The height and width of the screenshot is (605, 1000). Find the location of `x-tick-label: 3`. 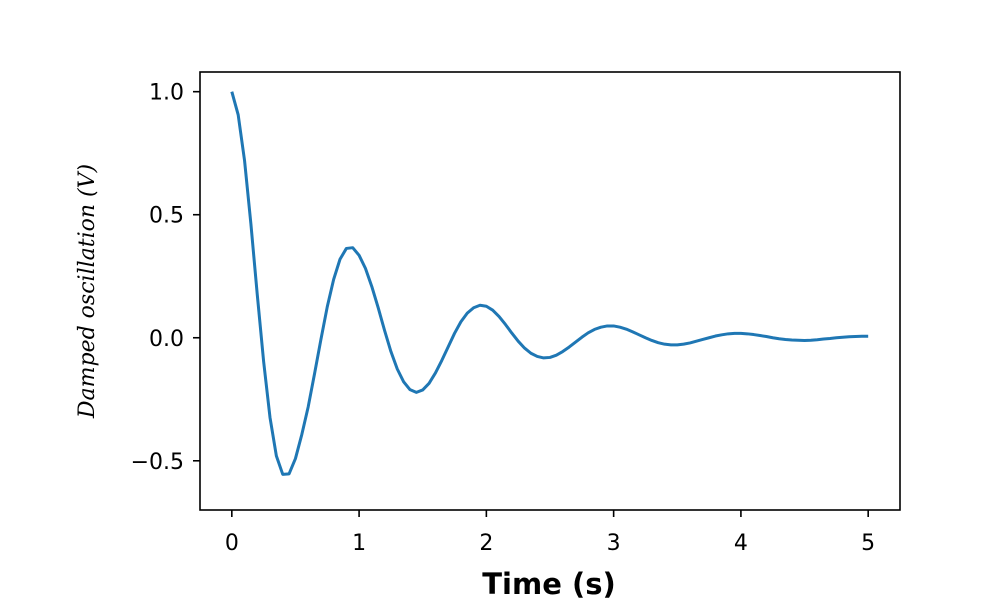

x-tick-label: 3 is located at coordinates (614, 543).